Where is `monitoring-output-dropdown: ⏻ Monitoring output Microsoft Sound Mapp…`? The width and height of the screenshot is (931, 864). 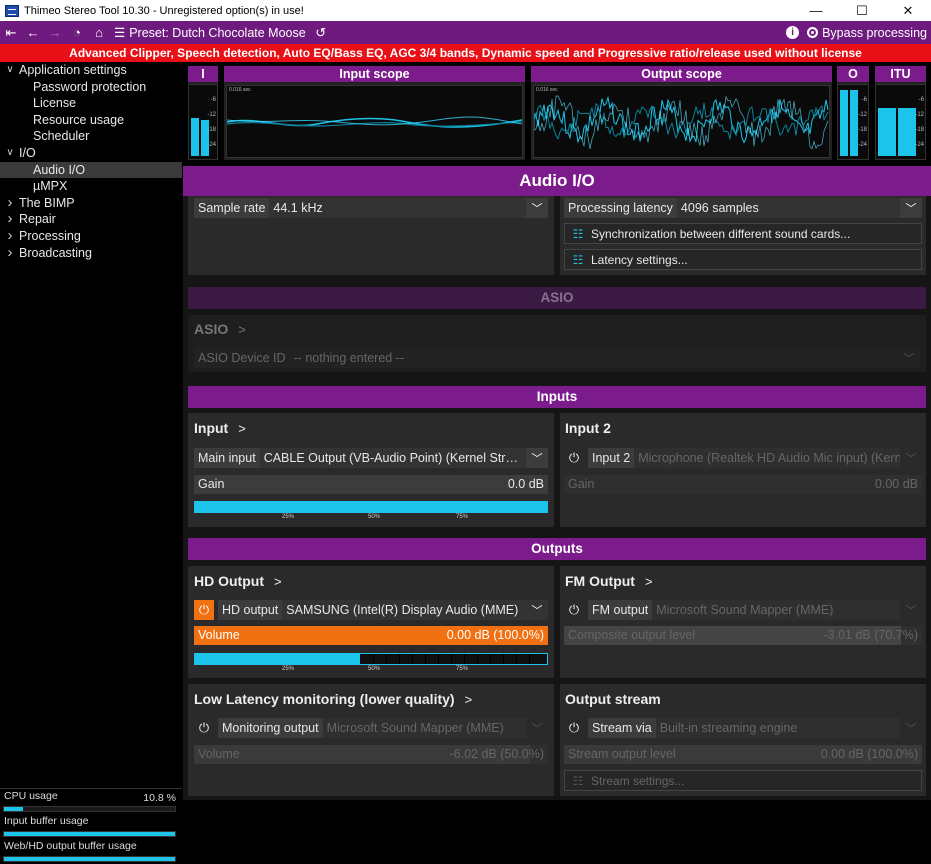
monitoring-output-dropdown: ⏻ Monitoring output Microsoft Sound Mapp… is located at coordinates (371, 728).